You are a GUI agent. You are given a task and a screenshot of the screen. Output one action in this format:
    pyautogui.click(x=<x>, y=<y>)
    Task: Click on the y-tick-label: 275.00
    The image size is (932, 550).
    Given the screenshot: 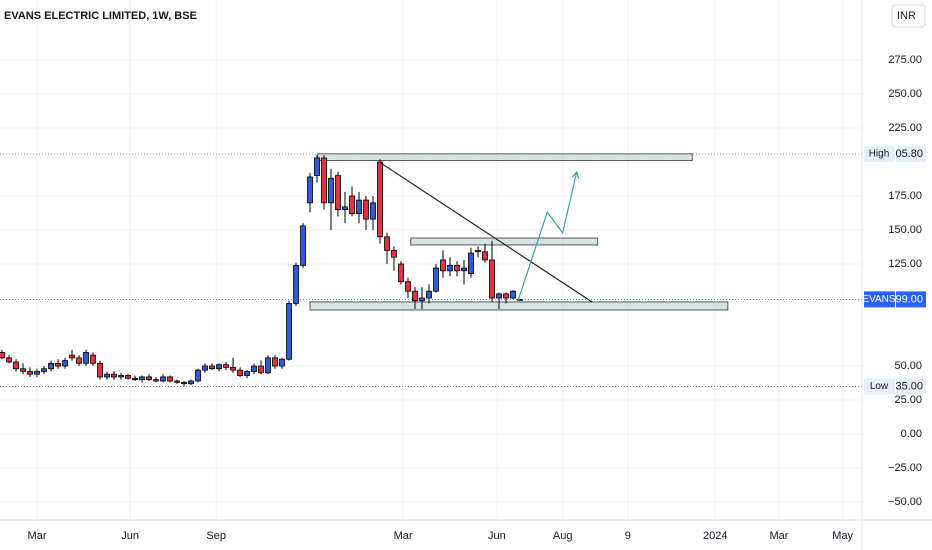 What is the action you would take?
    pyautogui.click(x=905, y=60)
    